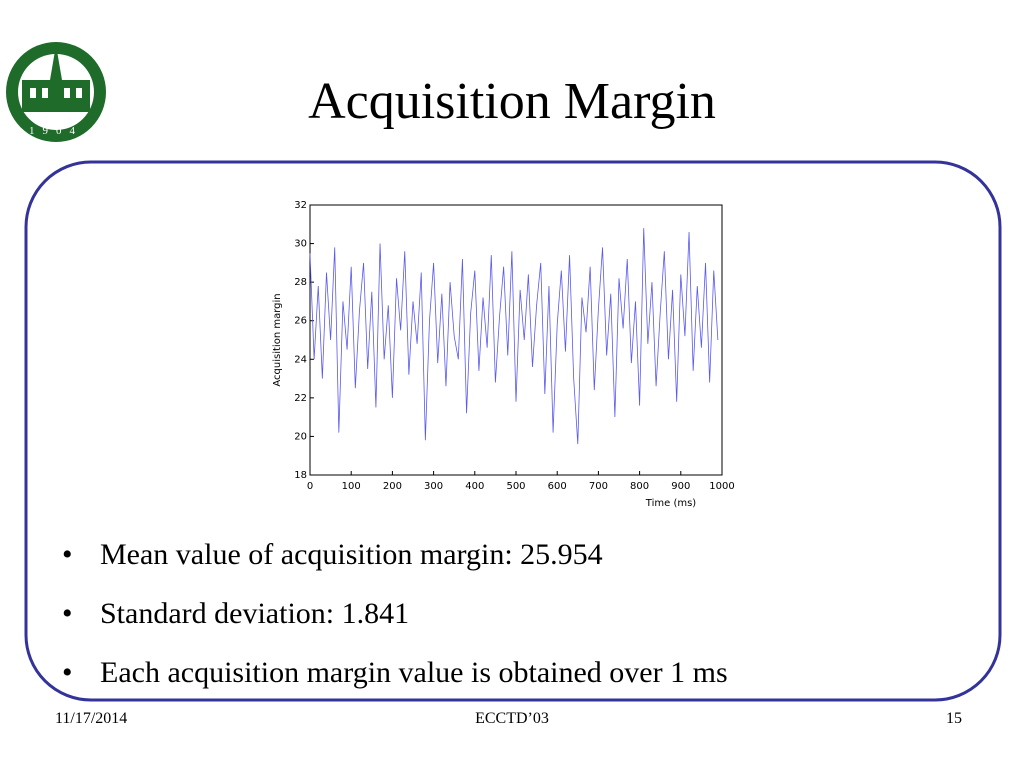 This screenshot has width=1024, height=768. I want to click on y-tick-label: 32, so click(300, 205).